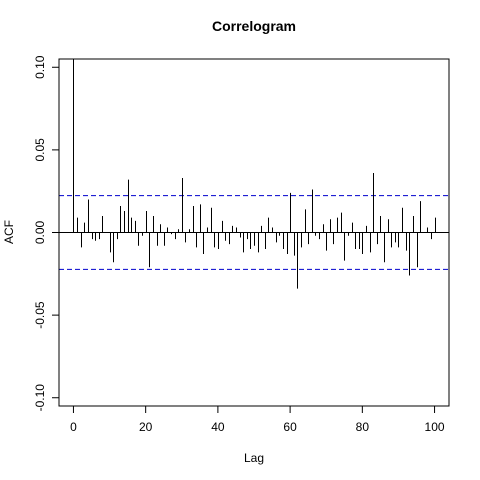 This screenshot has height=480, width=480. What do you see at coordinates (254, 458) in the screenshot?
I see `x-axis-label: Lag` at bounding box center [254, 458].